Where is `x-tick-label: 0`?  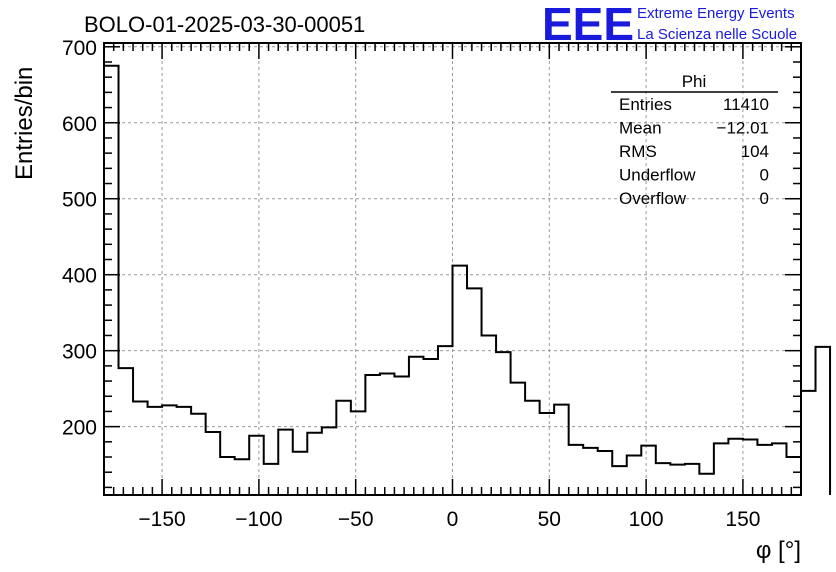 x-tick-label: 0 is located at coordinates (453, 519).